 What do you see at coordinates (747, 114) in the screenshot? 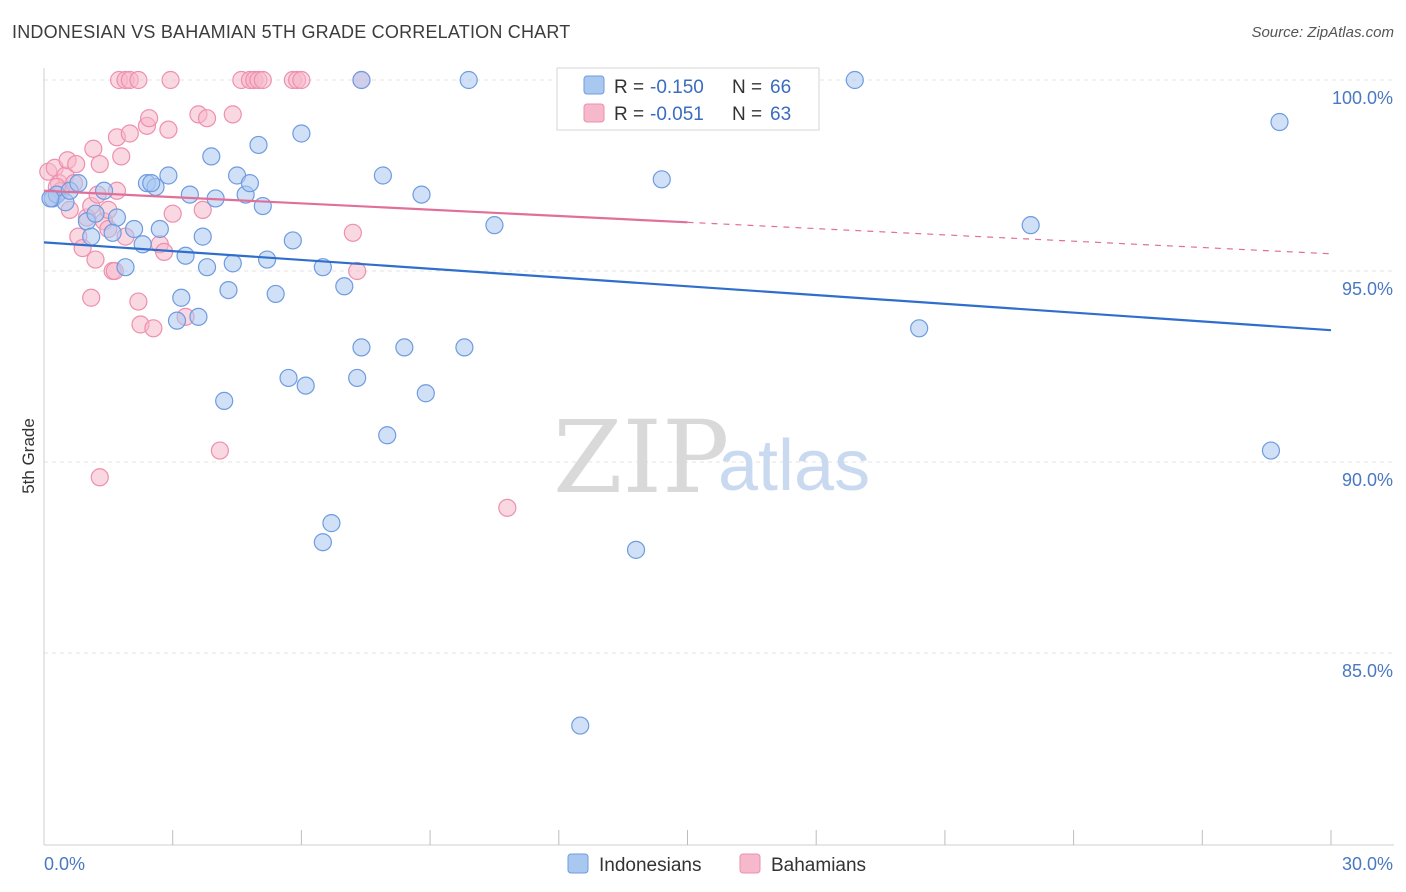
I see `legend-n-label-2: N =` at bounding box center [747, 114].